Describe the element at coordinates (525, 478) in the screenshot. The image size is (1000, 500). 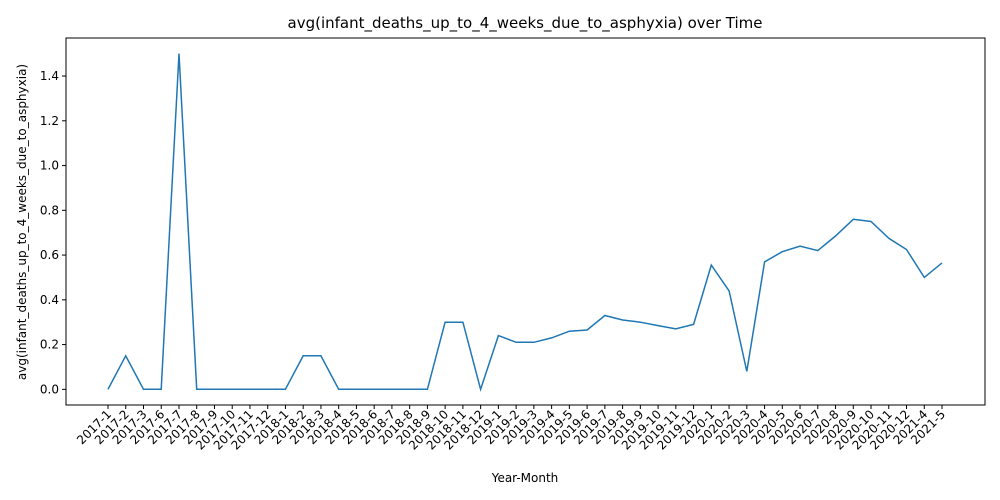
I see `x-axis-label: Year-Month` at that location.